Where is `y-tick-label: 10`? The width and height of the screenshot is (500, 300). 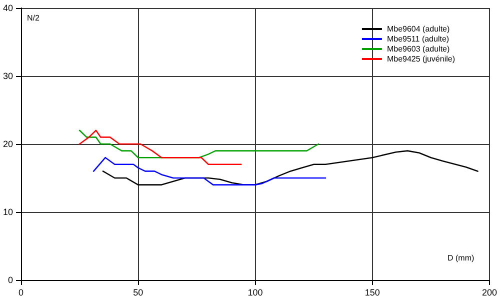
y-tick-label: 10 is located at coordinates (8, 212).